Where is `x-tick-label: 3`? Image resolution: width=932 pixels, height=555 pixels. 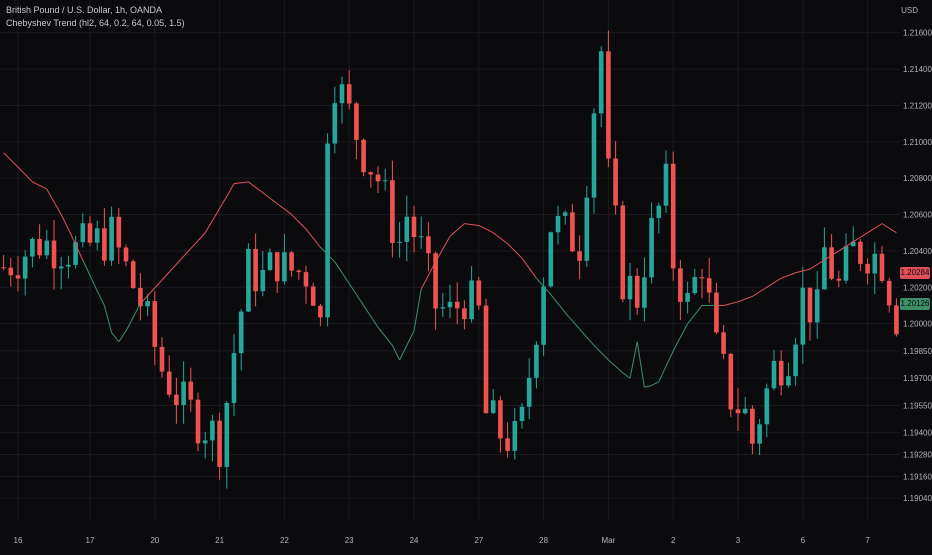 x-tick-label: 3 is located at coordinates (738, 540).